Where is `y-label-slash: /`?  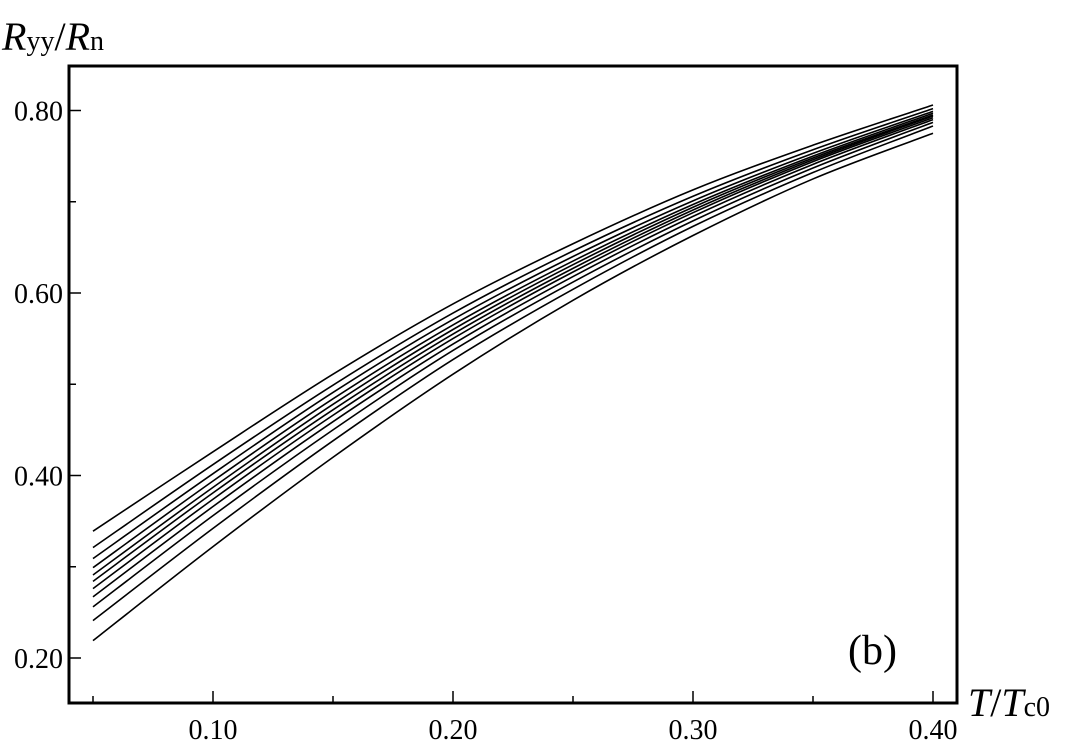
y-label-slash: / is located at coordinates (60, 36).